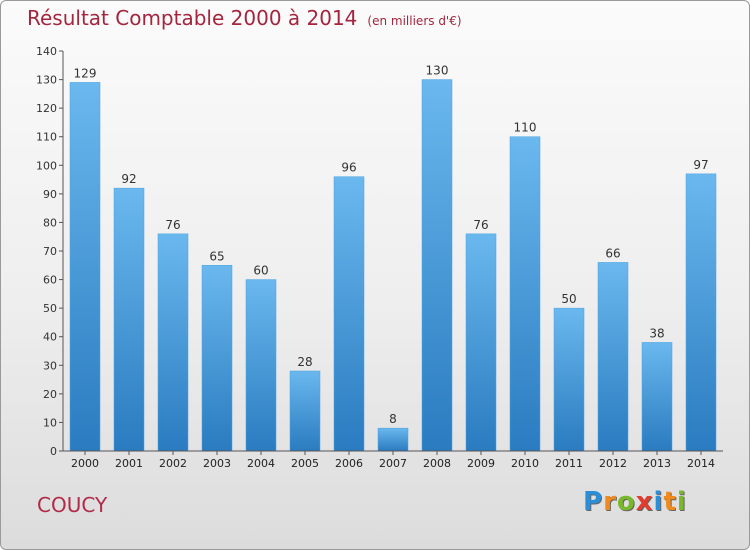 This screenshot has height=550, width=750. What do you see at coordinates (613, 357) in the screenshot?
I see `bar-2012` at bounding box center [613, 357].